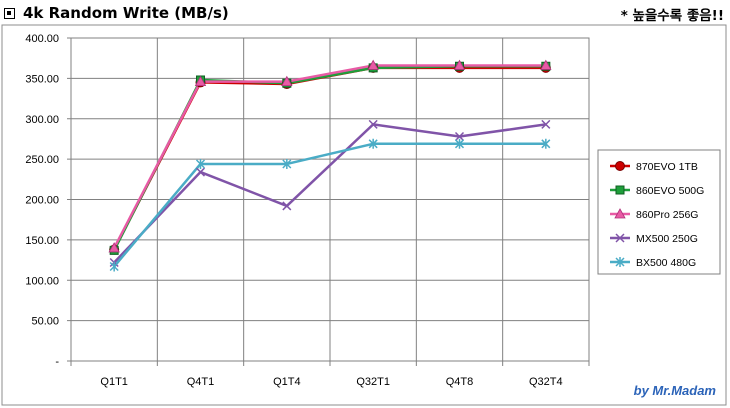 The height and width of the screenshot is (408, 730). What do you see at coordinates (9, 13) in the screenshot?
I see `square-bullet-icon` at bounding box center [9, 13].